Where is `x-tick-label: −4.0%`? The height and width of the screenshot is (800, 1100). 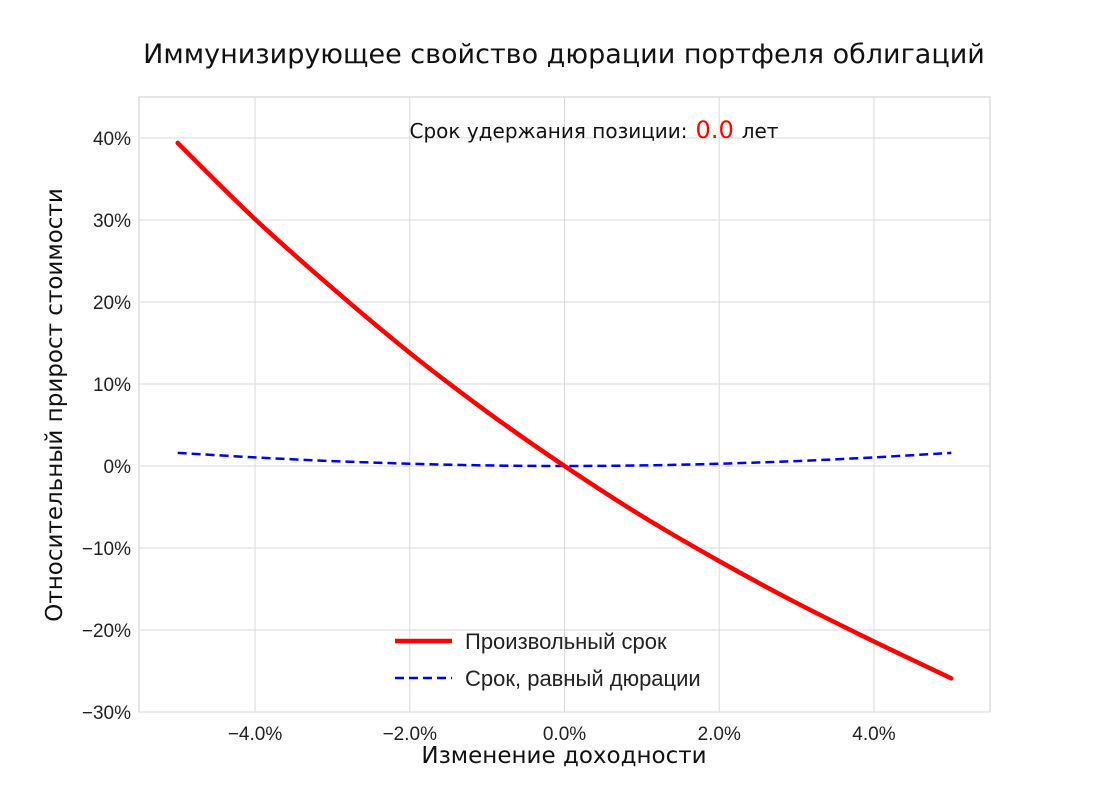
x-tick-label: −4.0% is located at coordinates (255, 734).